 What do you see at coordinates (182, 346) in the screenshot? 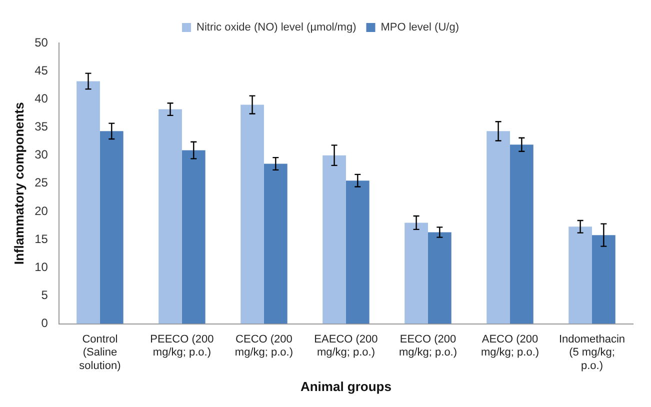
I see `x-tick-label: PEECO (200 mg/kg; p.o.)` at bounding box center [182, 346].